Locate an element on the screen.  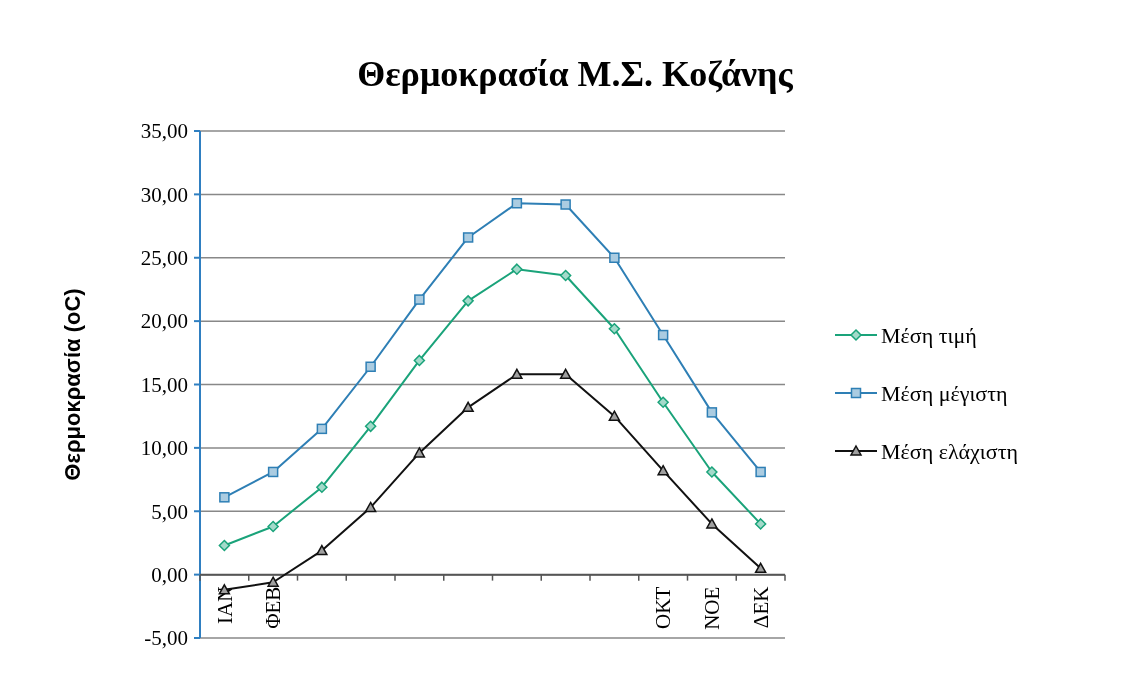
y-tick-label: 20,00 is located at coordinates (164, 321).